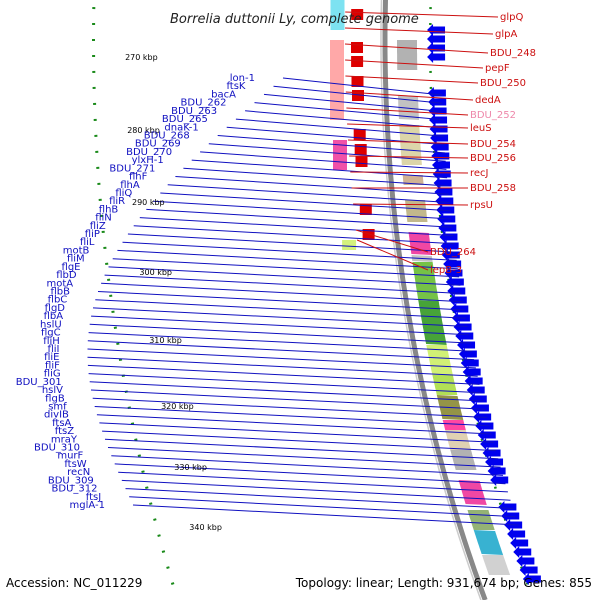 The image size is (600, 600). Describe the element at coordinates (479, 173) in the screenshot. I see `gene-label-right: recJ` at that location.